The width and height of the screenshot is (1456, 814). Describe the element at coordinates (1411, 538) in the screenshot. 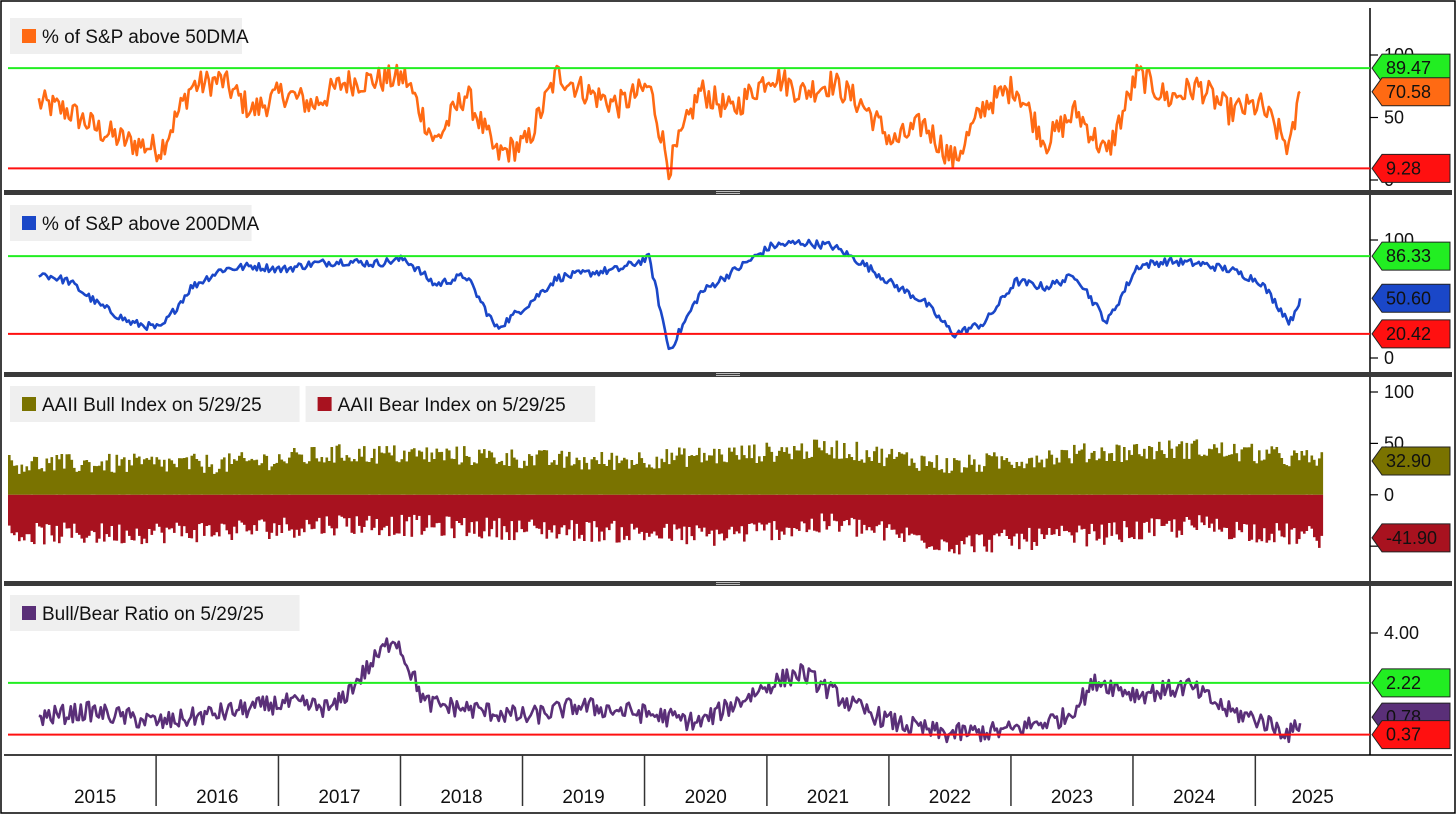

I see `aaii-tag-bear` at that location.